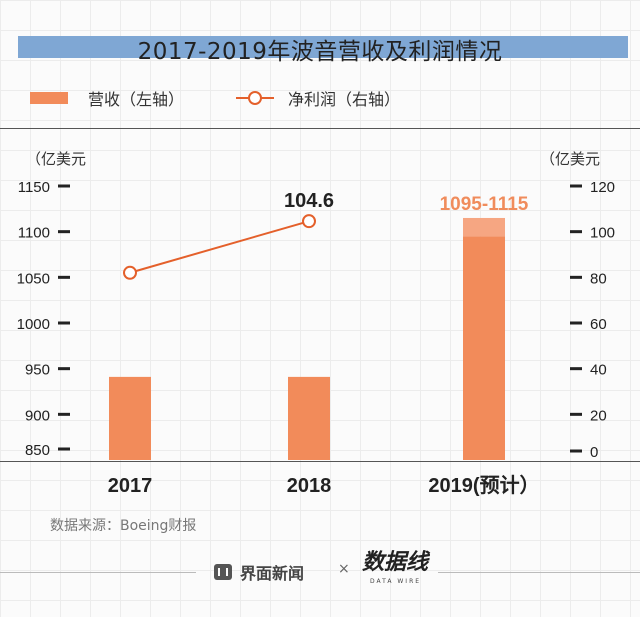 Image resolution: width=640 pixels, height=617 pixels. I want to click on brand-icon, so click(223, 572).